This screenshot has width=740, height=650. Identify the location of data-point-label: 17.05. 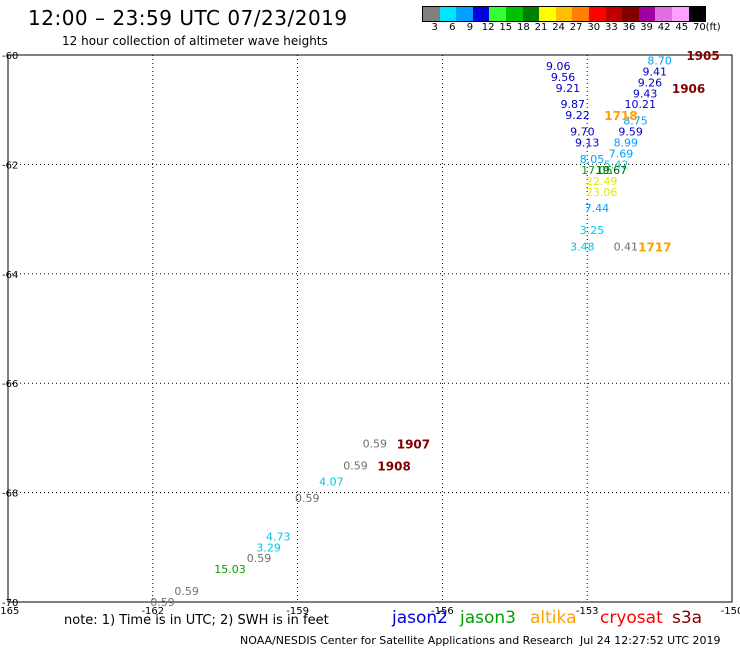
(597, 170).